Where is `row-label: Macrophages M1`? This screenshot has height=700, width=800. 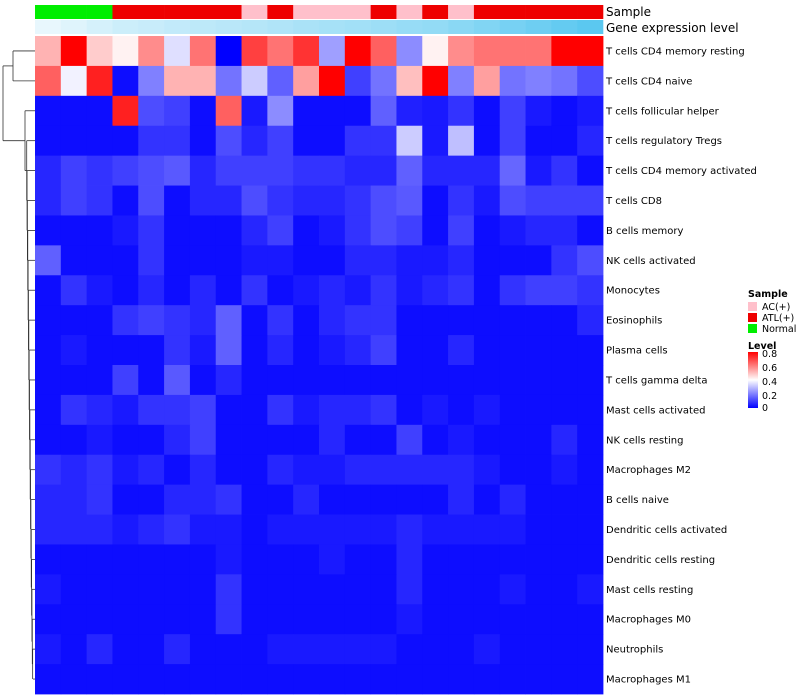 row-label: Macrophages M1 is located at coordinates (648, 680).